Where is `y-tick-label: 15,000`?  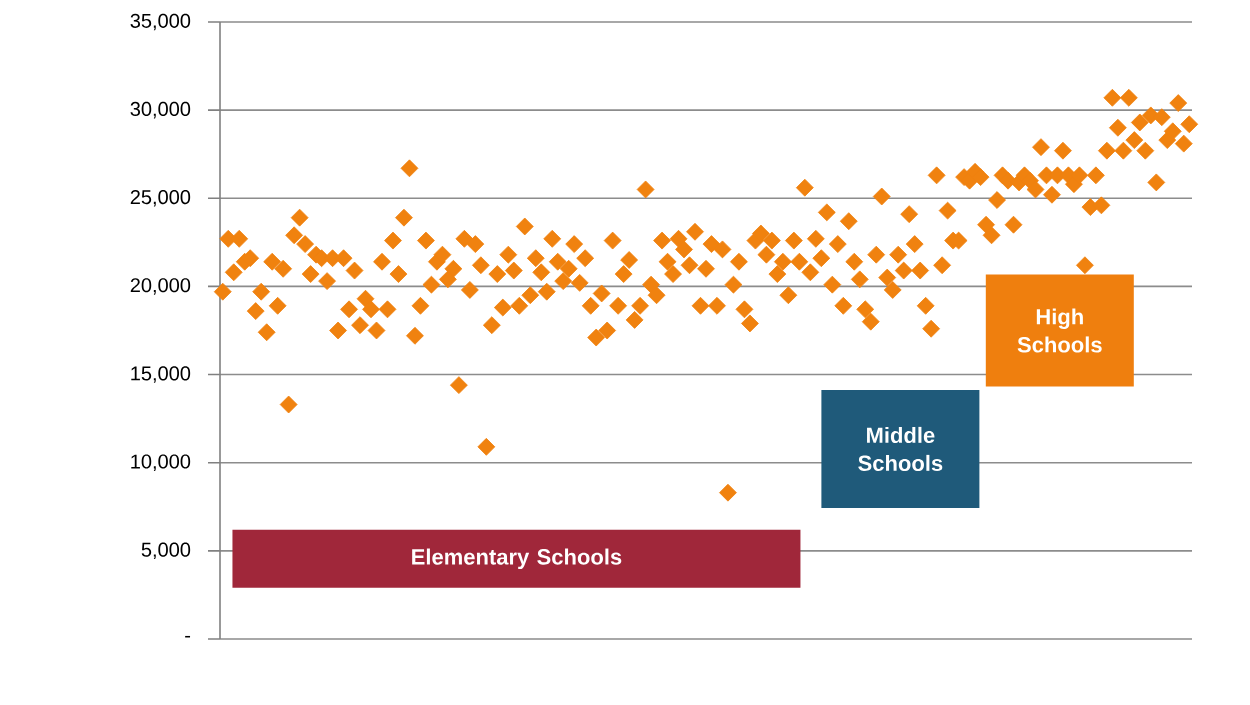
y-tick-label: 15,000 is located at coordinates (161, 374).